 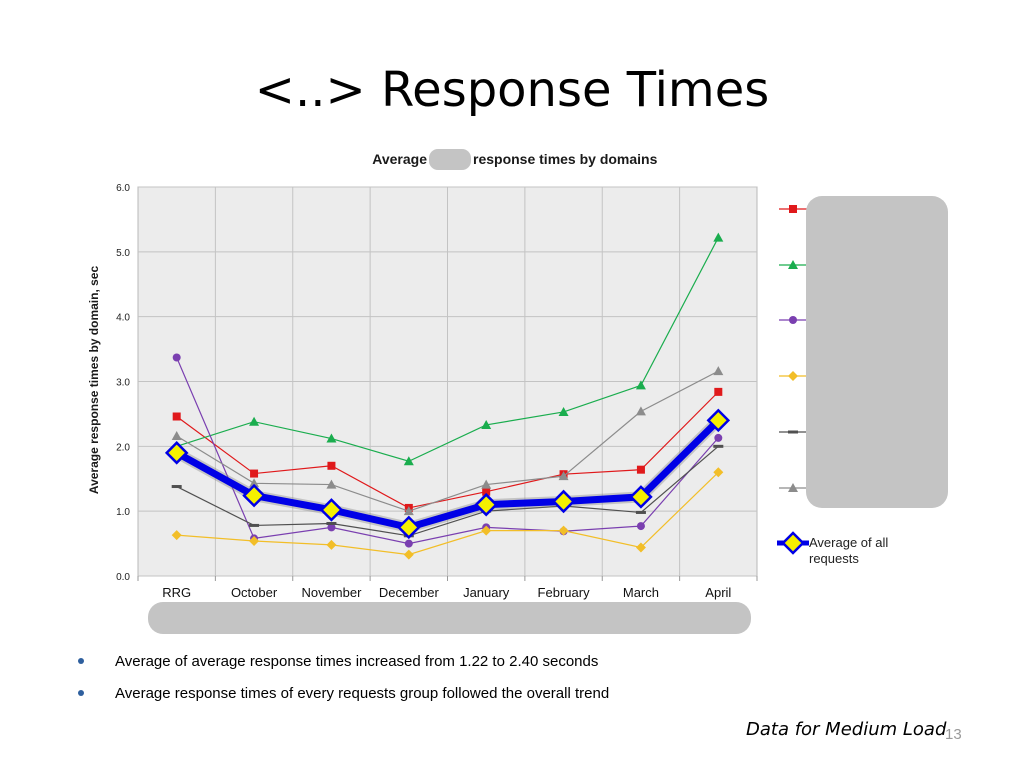 I want to click on y-tick-label: 6.0, so click(x=123, y=188).